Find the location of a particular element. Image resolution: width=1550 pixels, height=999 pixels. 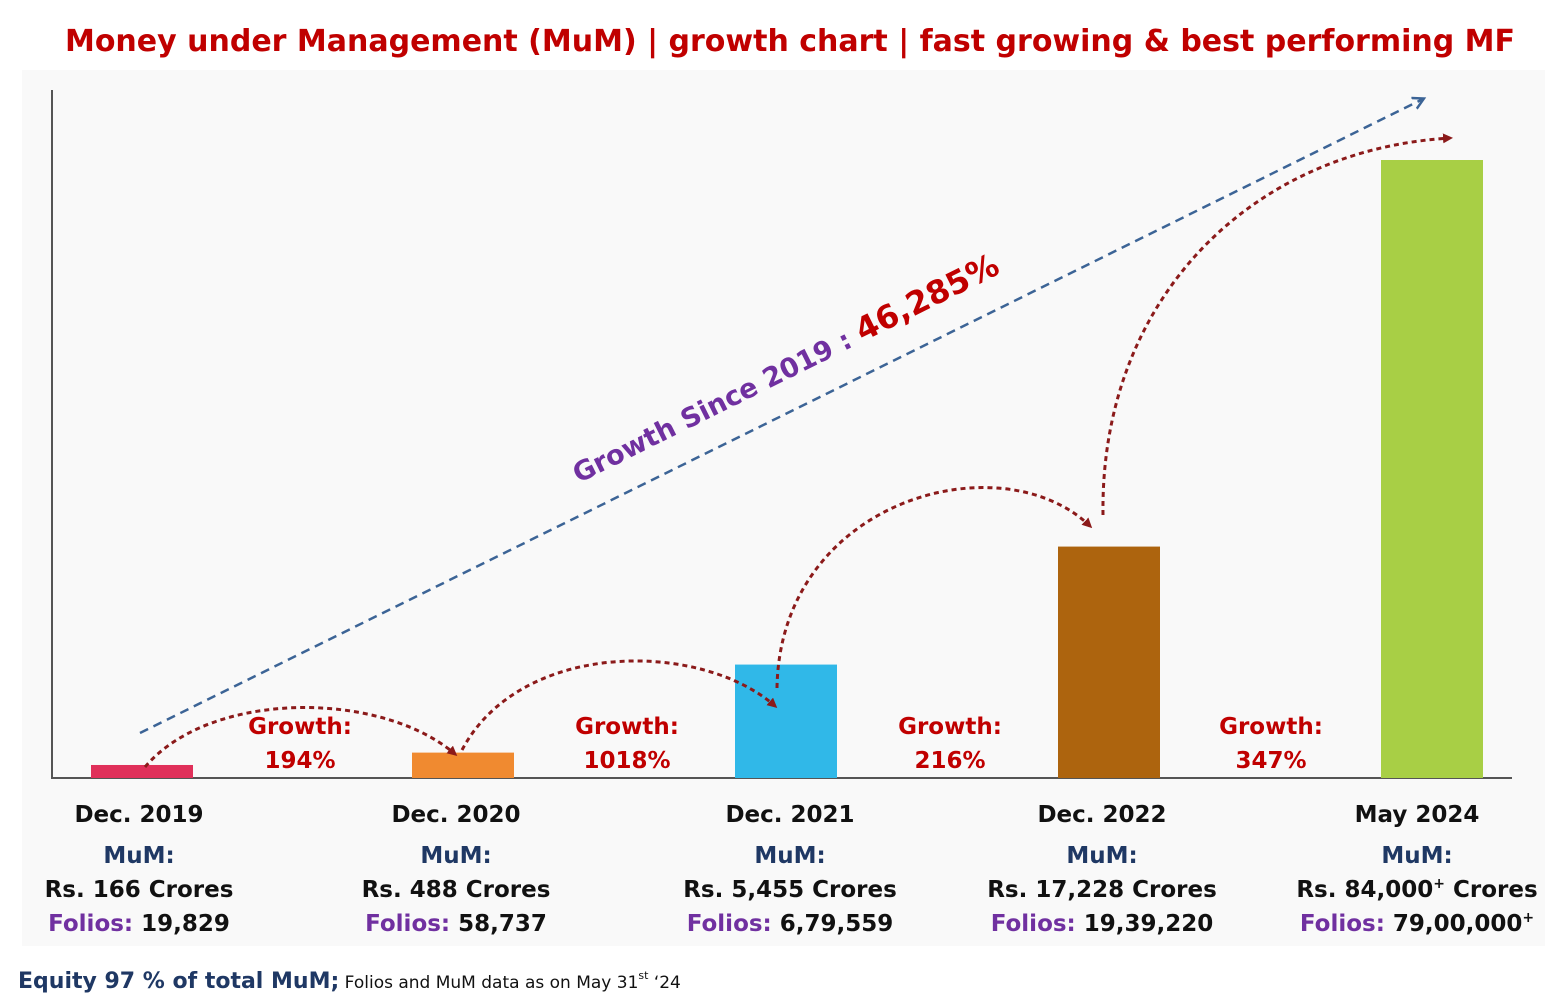

mum-crores: Crores is located at coordinates (1491, 890).